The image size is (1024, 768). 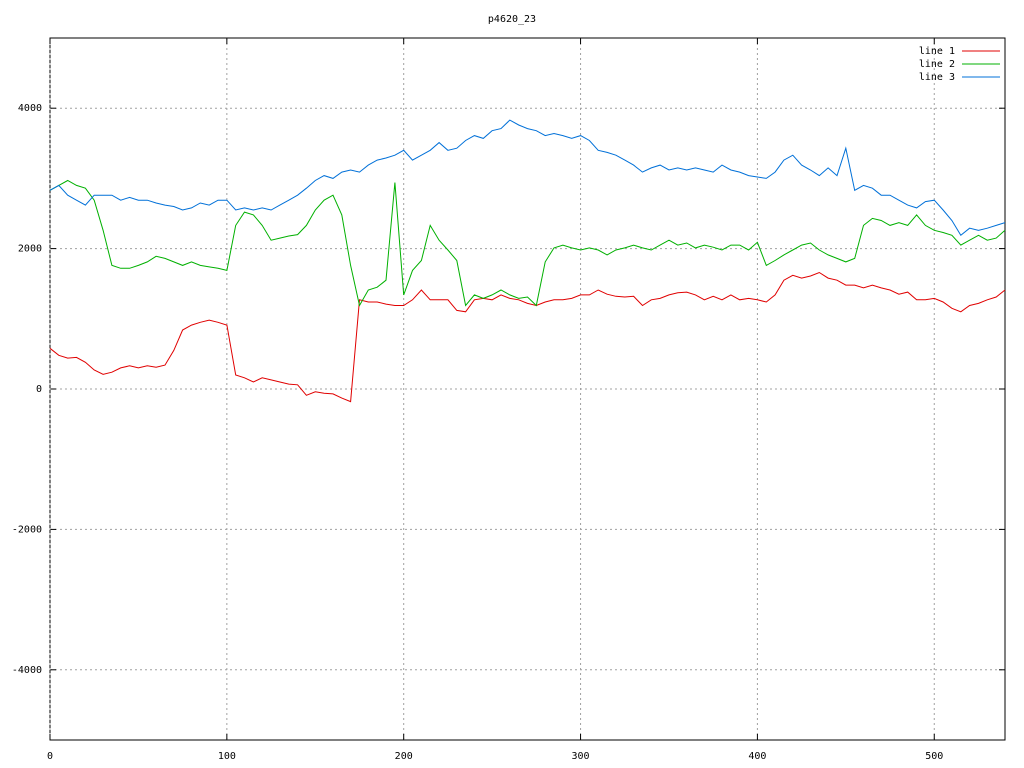 What do you see at coordinates (227, 756) in the screenshot?
I see `x-tick-label: 100` at bounding box center [227, 756].